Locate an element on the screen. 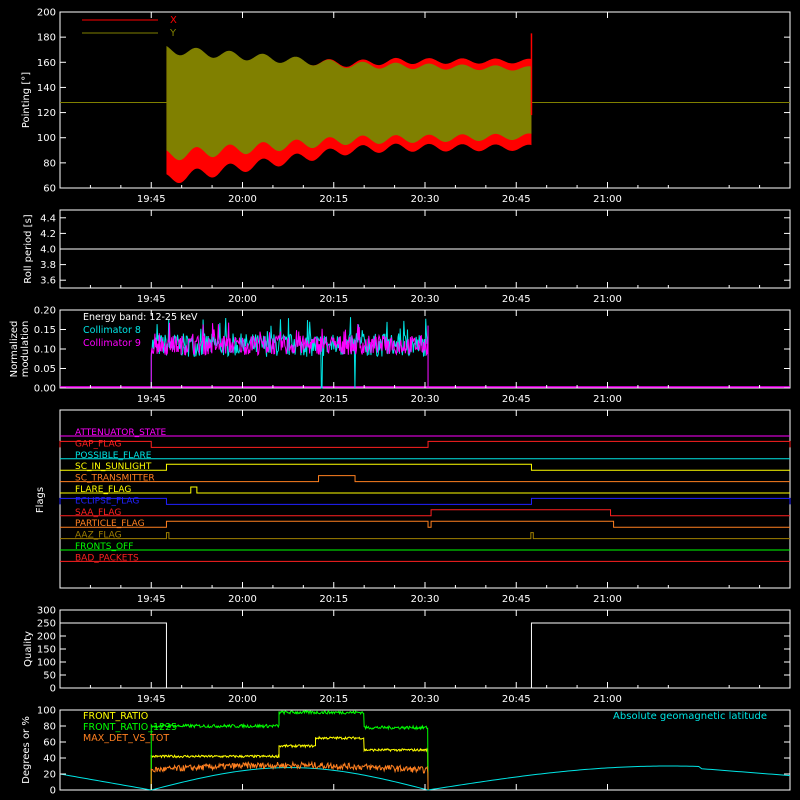  y-tick-label: 100 is located at coordinates (46, 711).